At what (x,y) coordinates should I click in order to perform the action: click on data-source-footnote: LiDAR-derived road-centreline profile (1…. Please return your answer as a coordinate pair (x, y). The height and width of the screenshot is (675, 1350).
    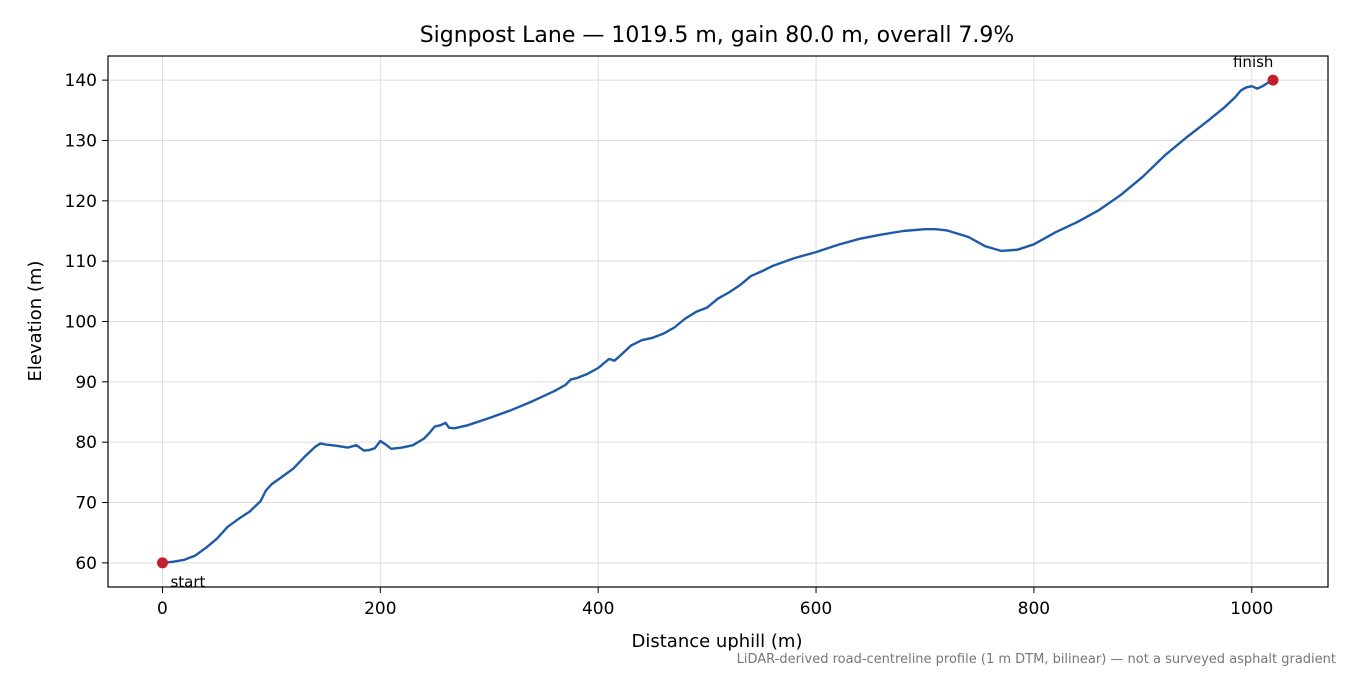
    Looking at the image, I should click on (1036, 659).